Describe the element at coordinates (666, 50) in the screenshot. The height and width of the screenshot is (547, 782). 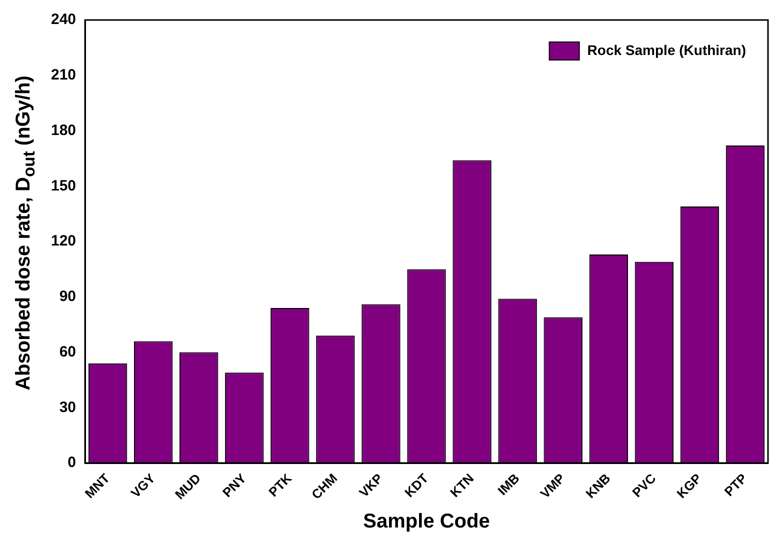
I see `legend-label: Rock Sample (Kuthiran)` at that location.